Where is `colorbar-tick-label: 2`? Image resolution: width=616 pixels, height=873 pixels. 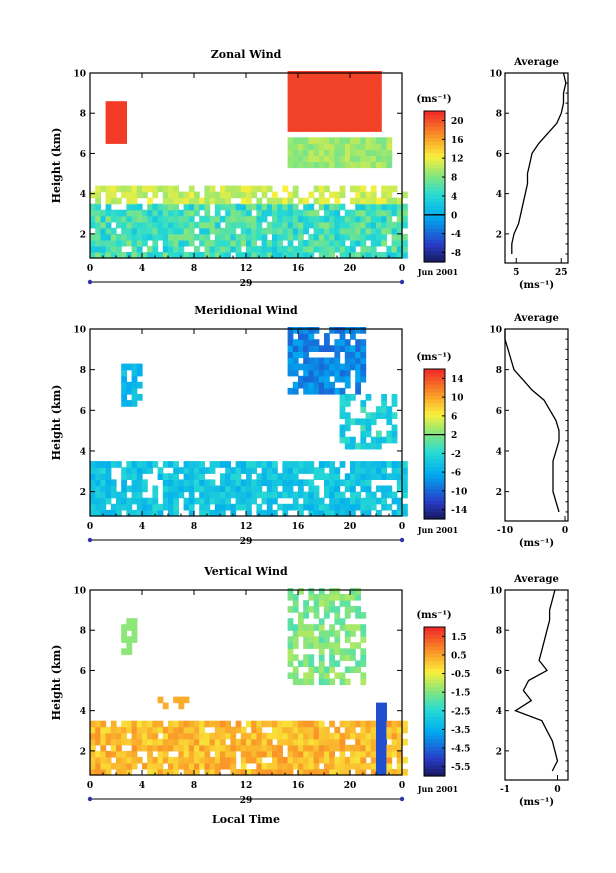
colorbar-tick-label: 2 is located at coordinates (454, 436).